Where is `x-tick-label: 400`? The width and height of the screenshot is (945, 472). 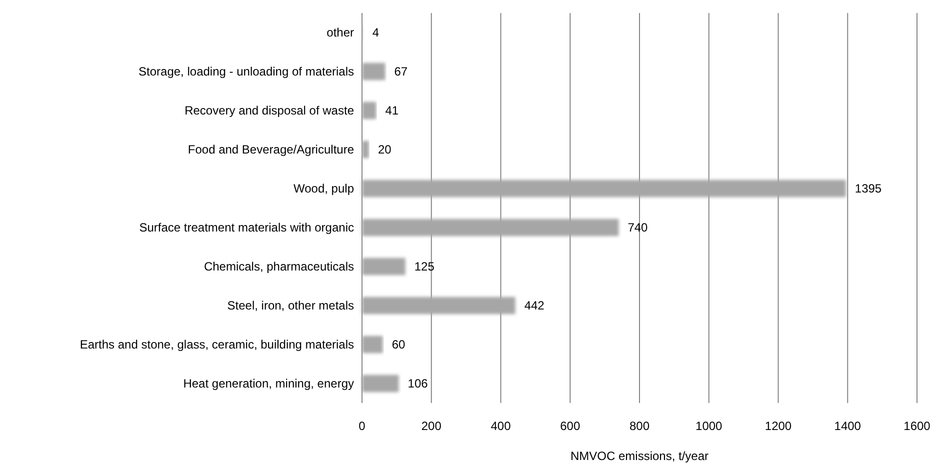
x-tick-label: 400 is located at coordinates (501, 426).